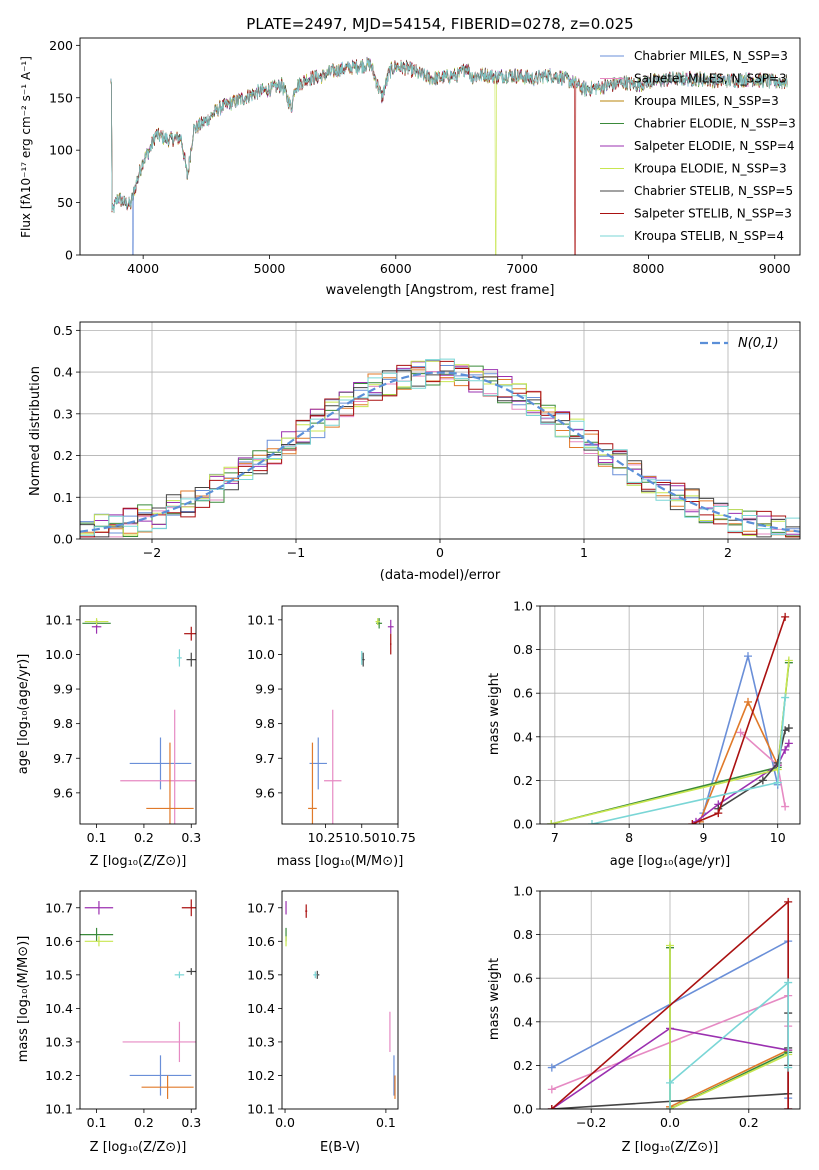 The image size is (819, 1170). What do you see at coordinates (63, 497) in the screenshot?
I see `residuals-ytick-label: 0.1` at bounding box center [63, 497].